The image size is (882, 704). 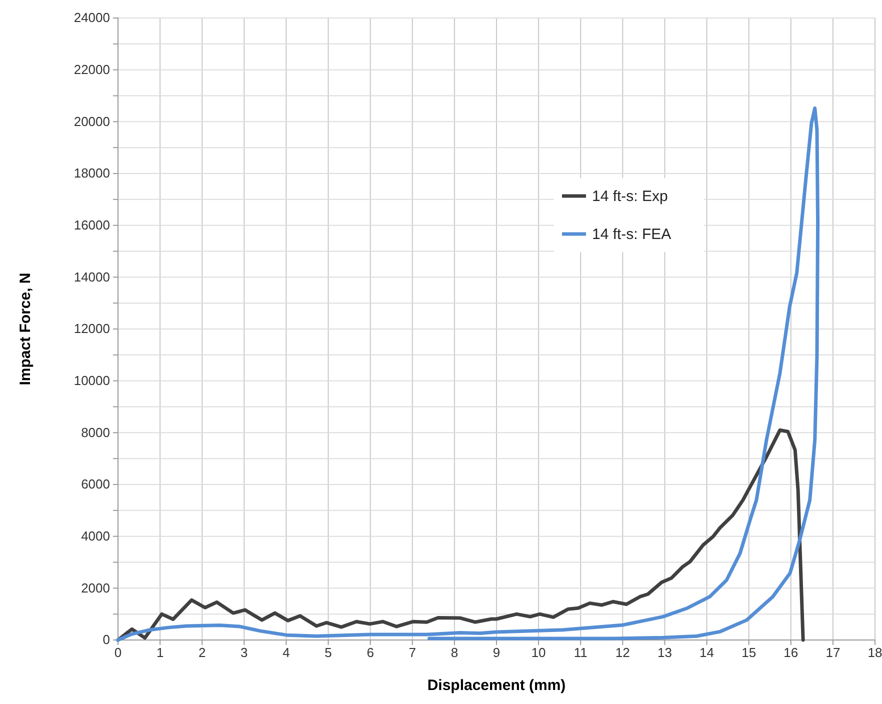 I want to click on legend-label: 14 ft-s: Exp, so click(x=630, y=196).